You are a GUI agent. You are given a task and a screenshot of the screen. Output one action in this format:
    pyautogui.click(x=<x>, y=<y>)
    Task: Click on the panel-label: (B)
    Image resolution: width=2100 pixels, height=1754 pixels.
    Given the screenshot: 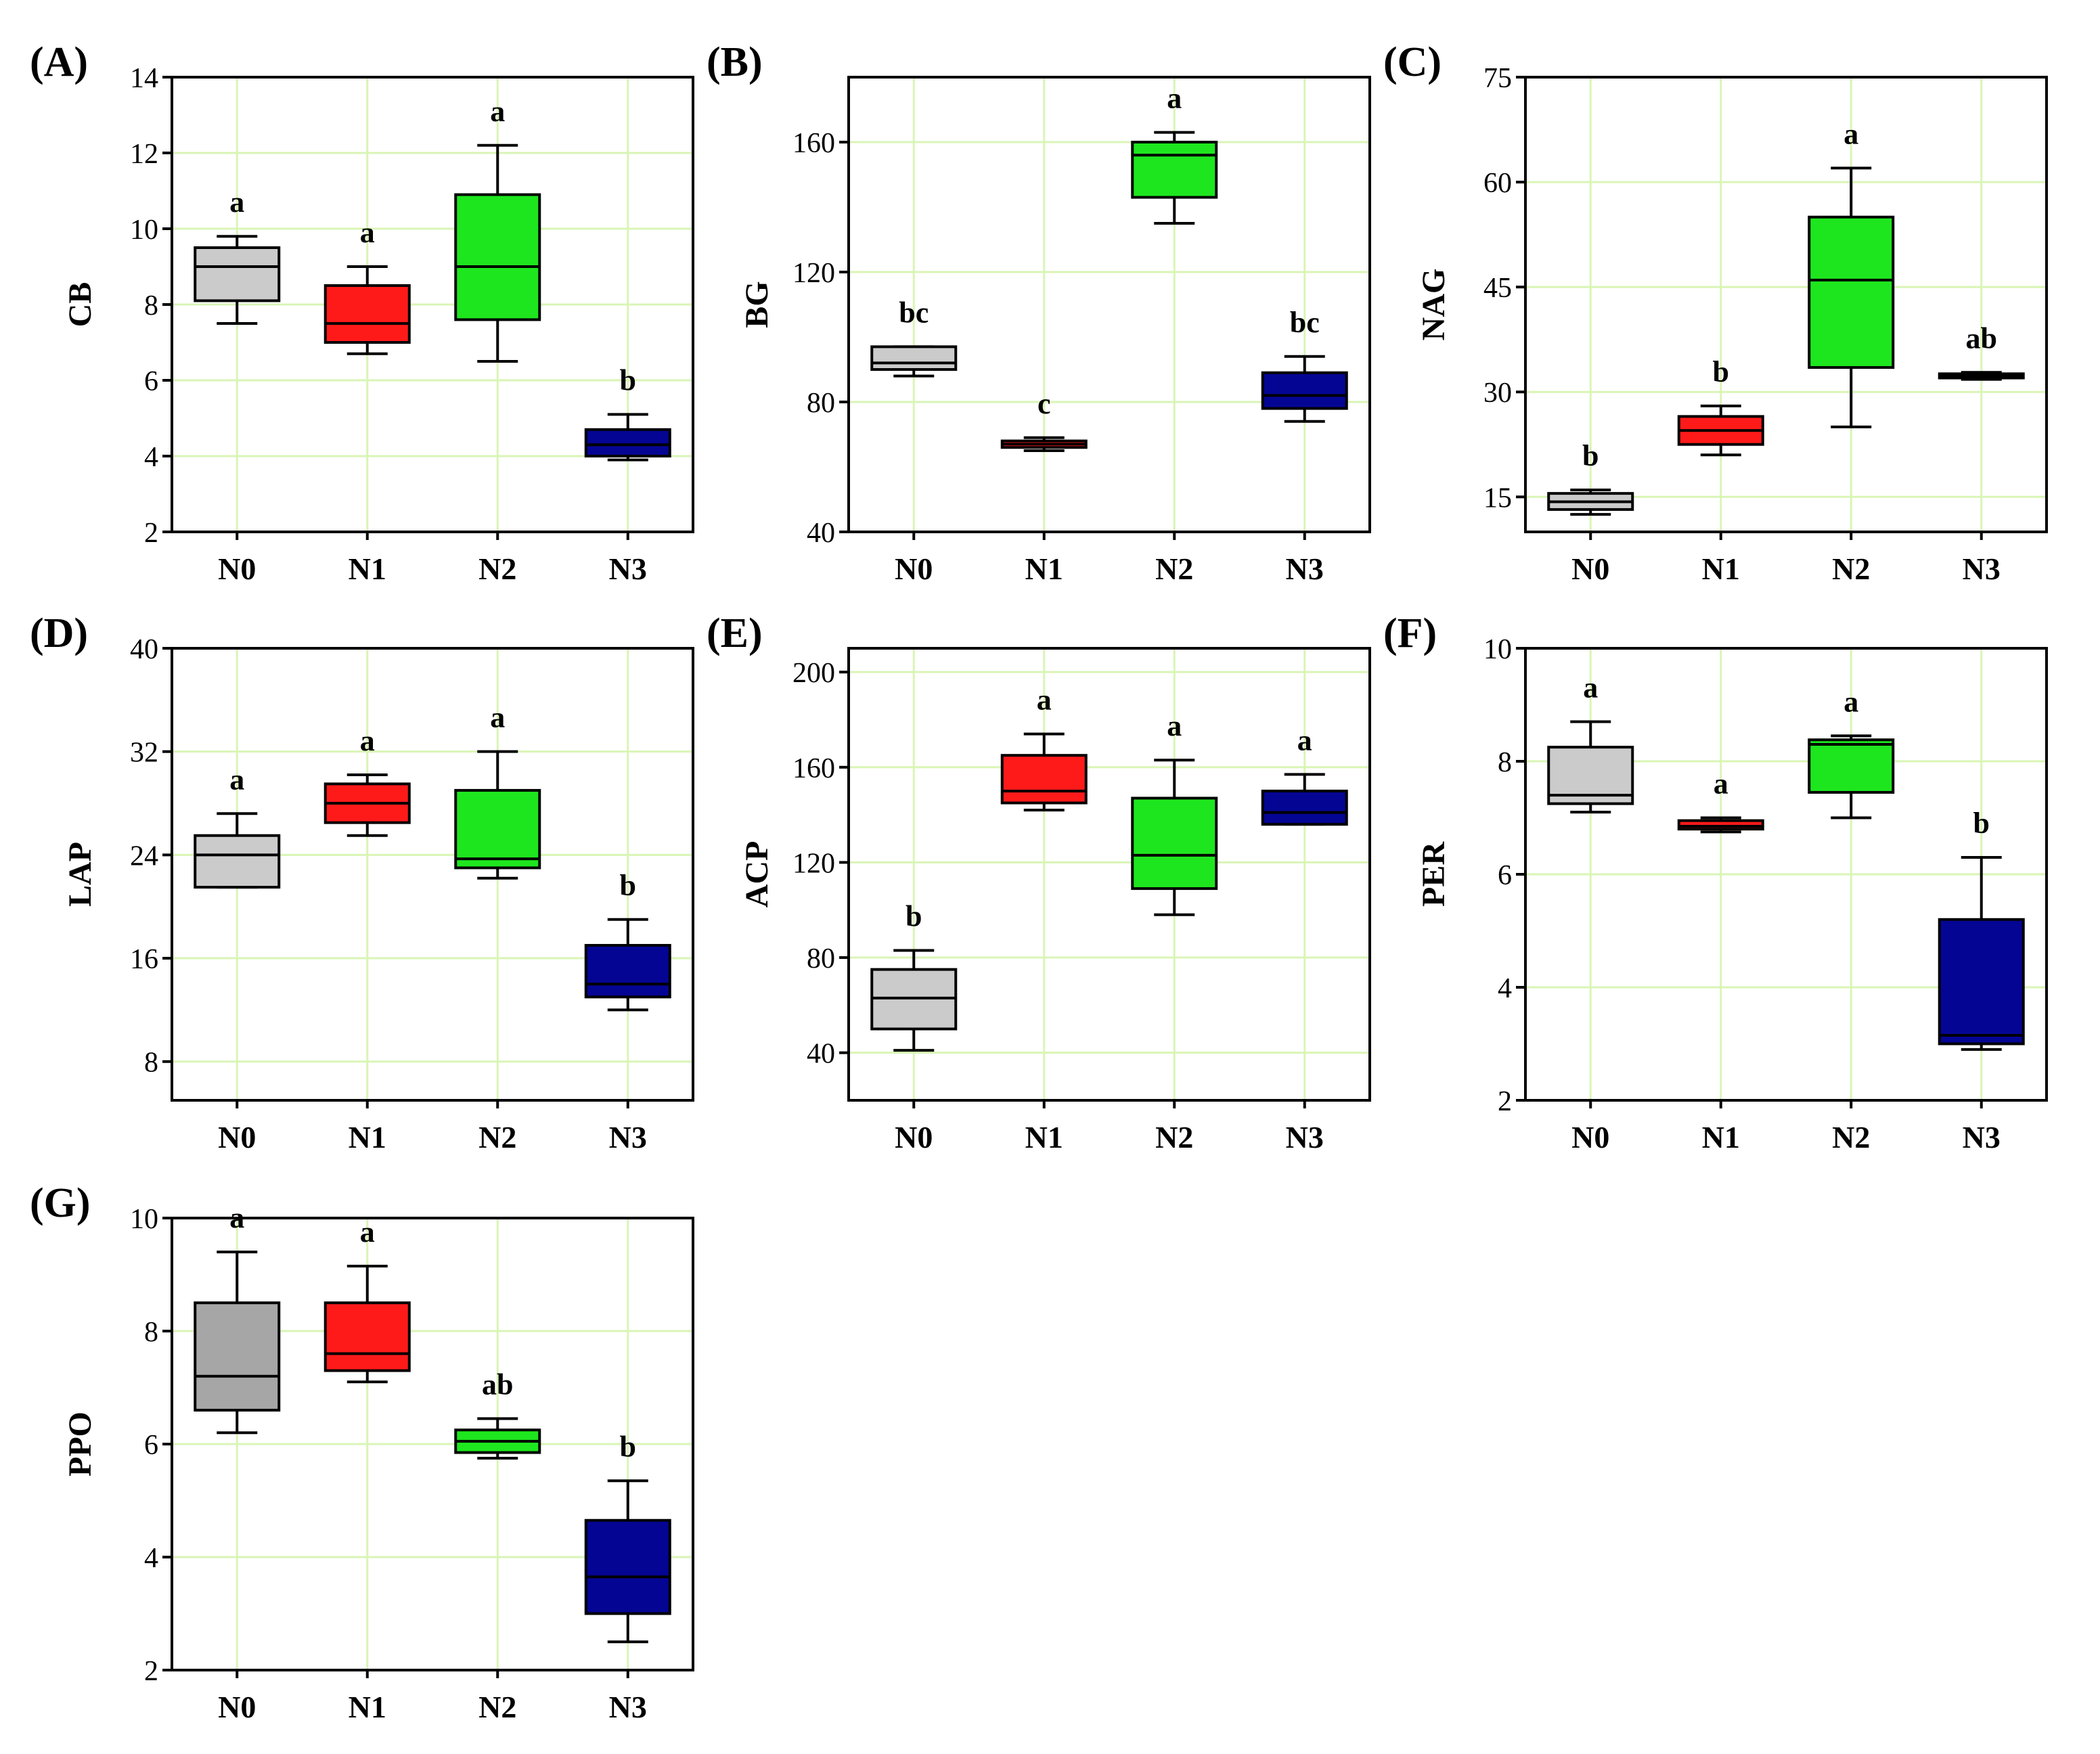 What is the action you would take?
    pyautogui.click(x=735, y=62)
    